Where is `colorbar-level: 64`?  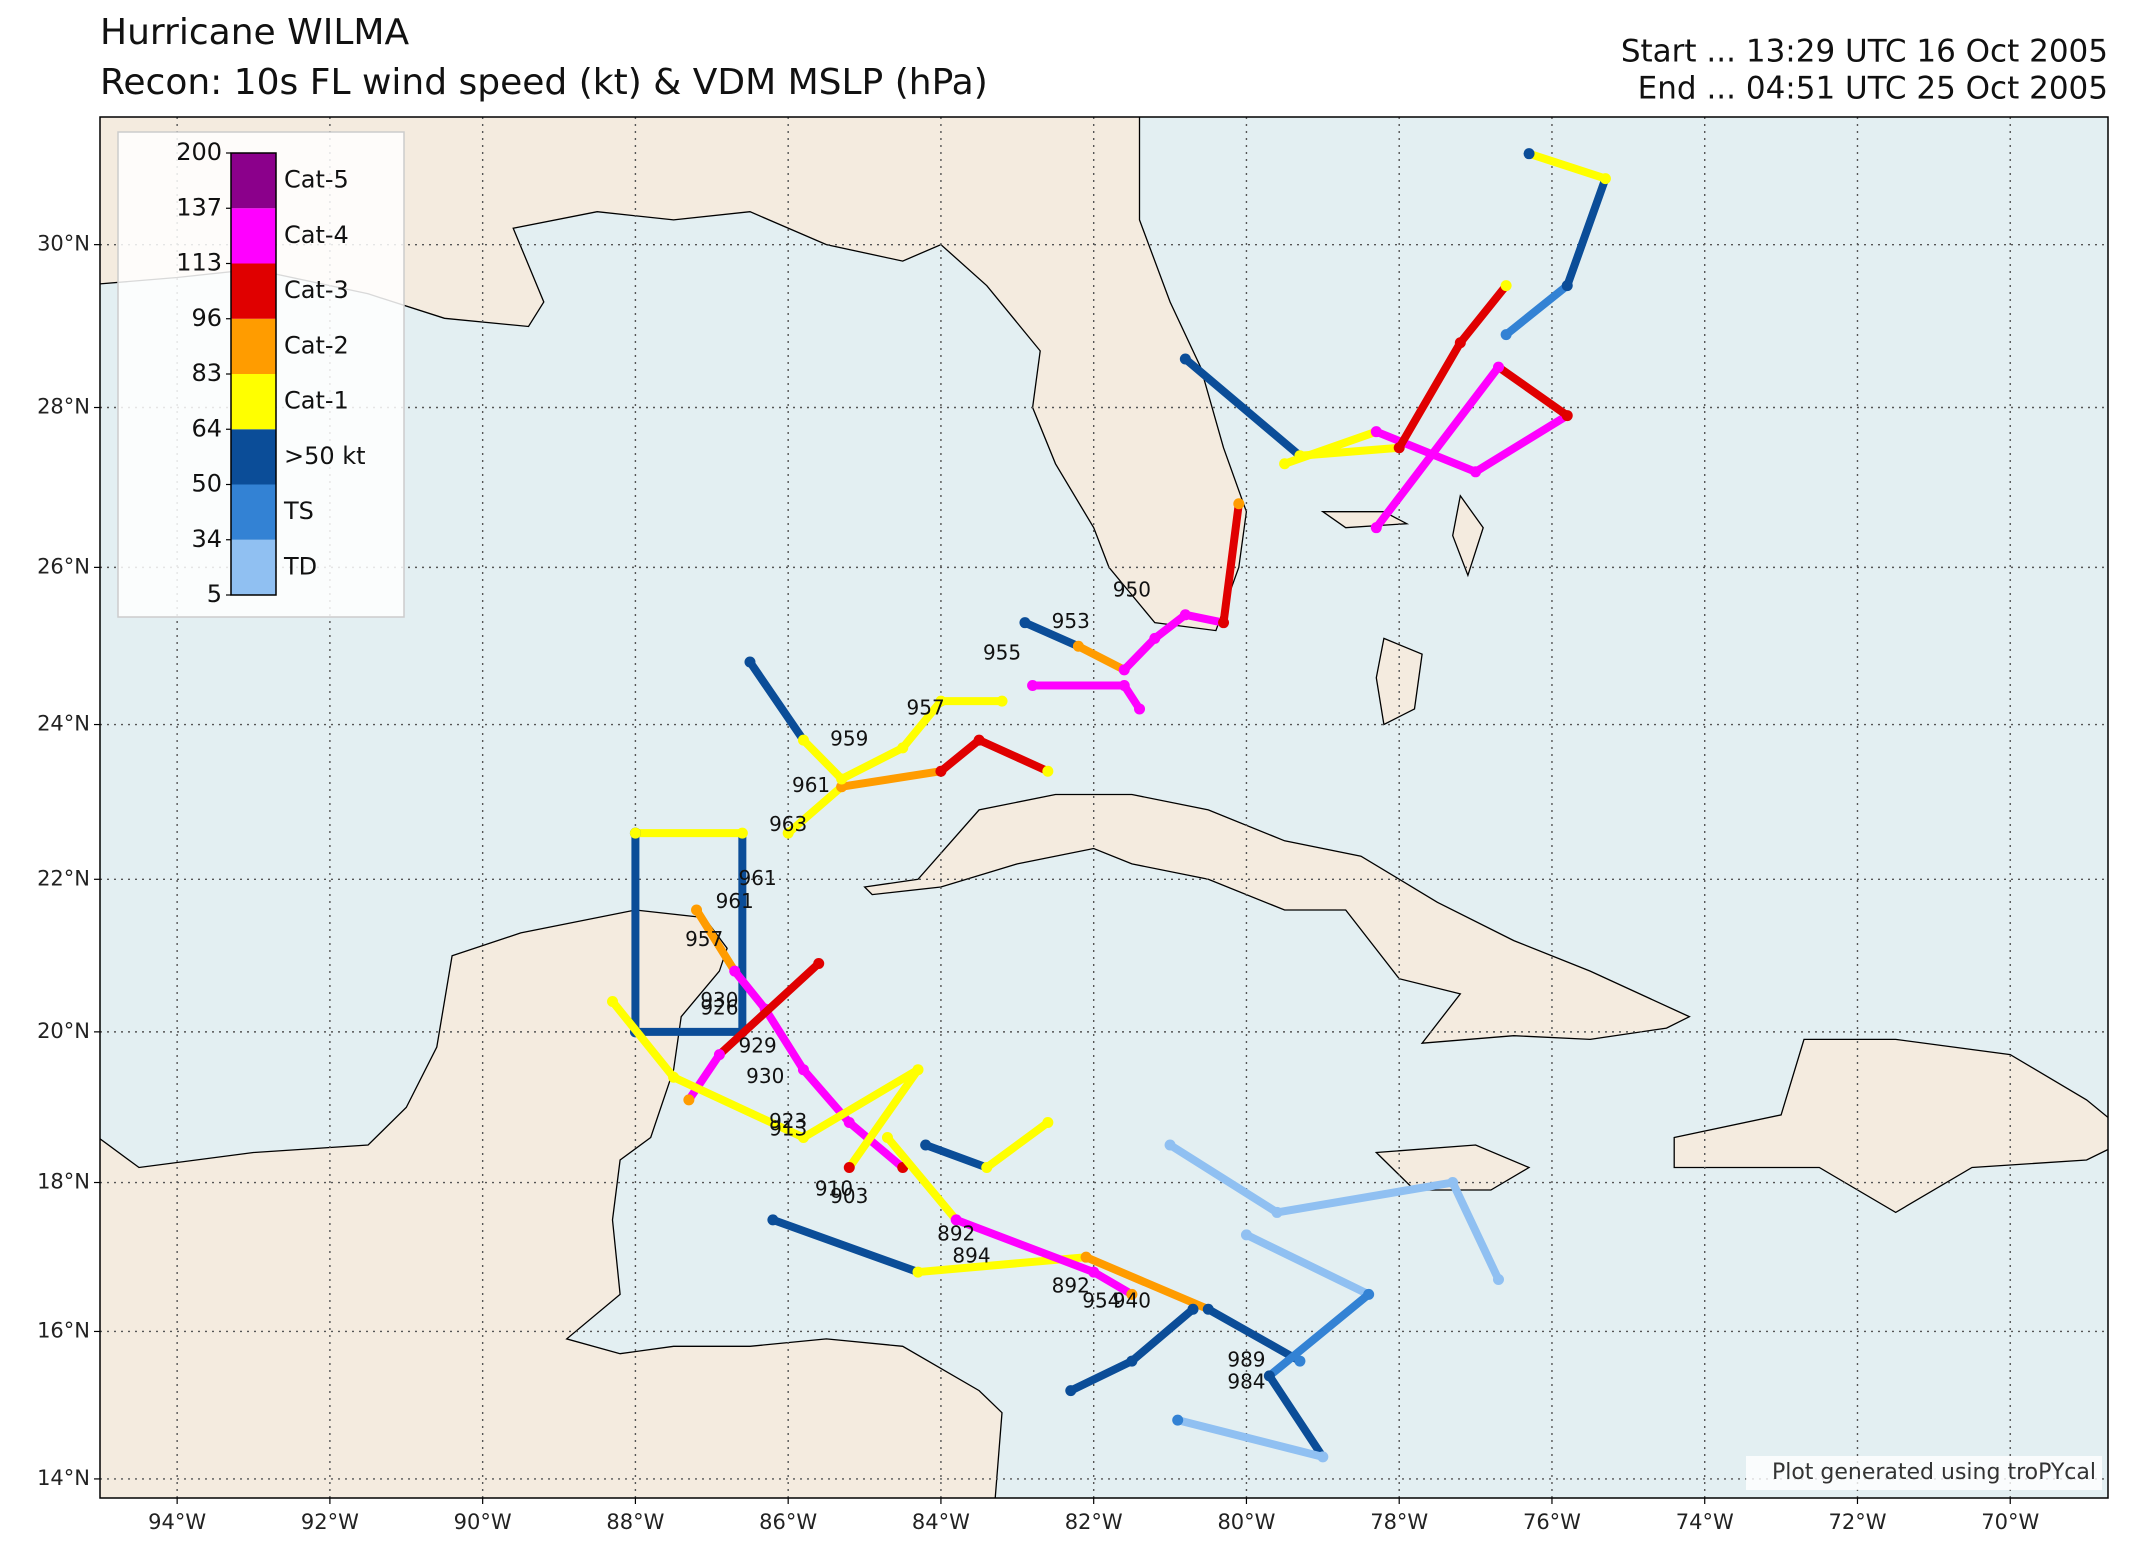 colorbar-level: 64 is located at coordinates (206, 428).